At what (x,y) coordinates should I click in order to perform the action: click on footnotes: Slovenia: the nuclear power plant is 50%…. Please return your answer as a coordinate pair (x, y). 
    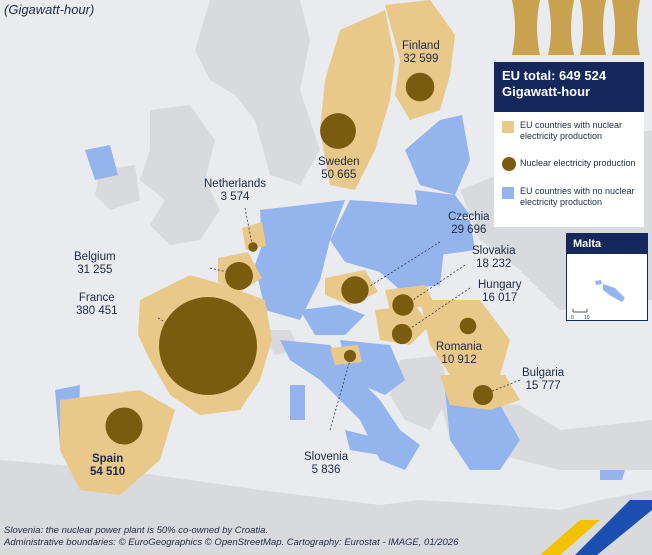
    Looking at the image, I should click on (231, 537).